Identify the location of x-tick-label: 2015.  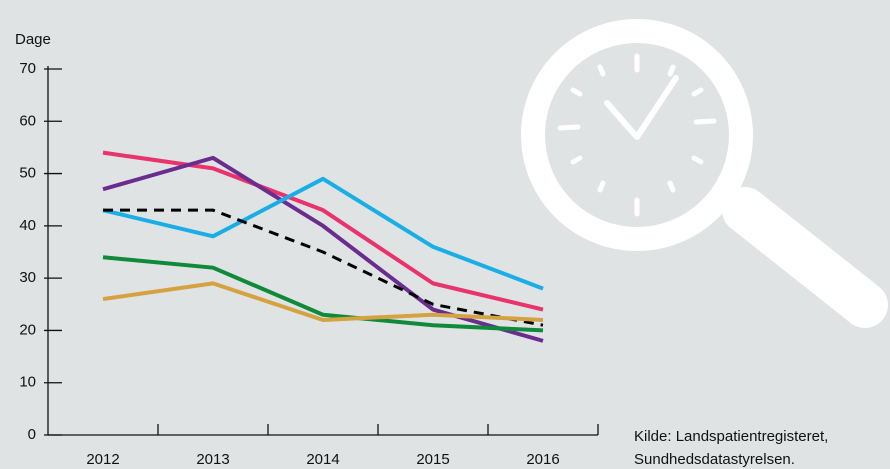
(432, 459).